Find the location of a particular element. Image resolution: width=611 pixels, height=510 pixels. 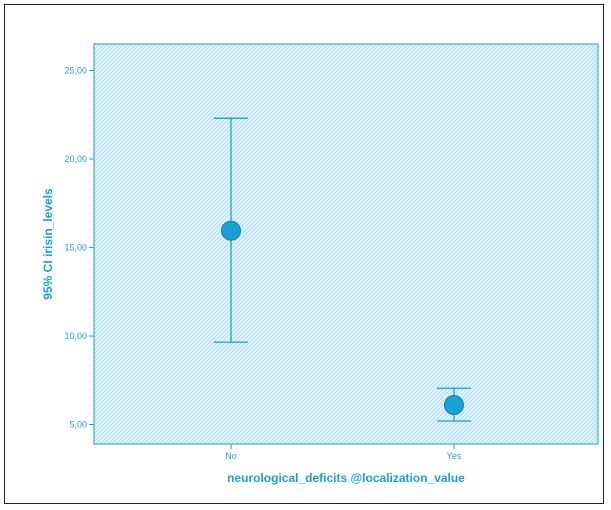

y-axis: 5,00 10,00 15,00 20,00 25,00 is located at coordinates (79, 248).